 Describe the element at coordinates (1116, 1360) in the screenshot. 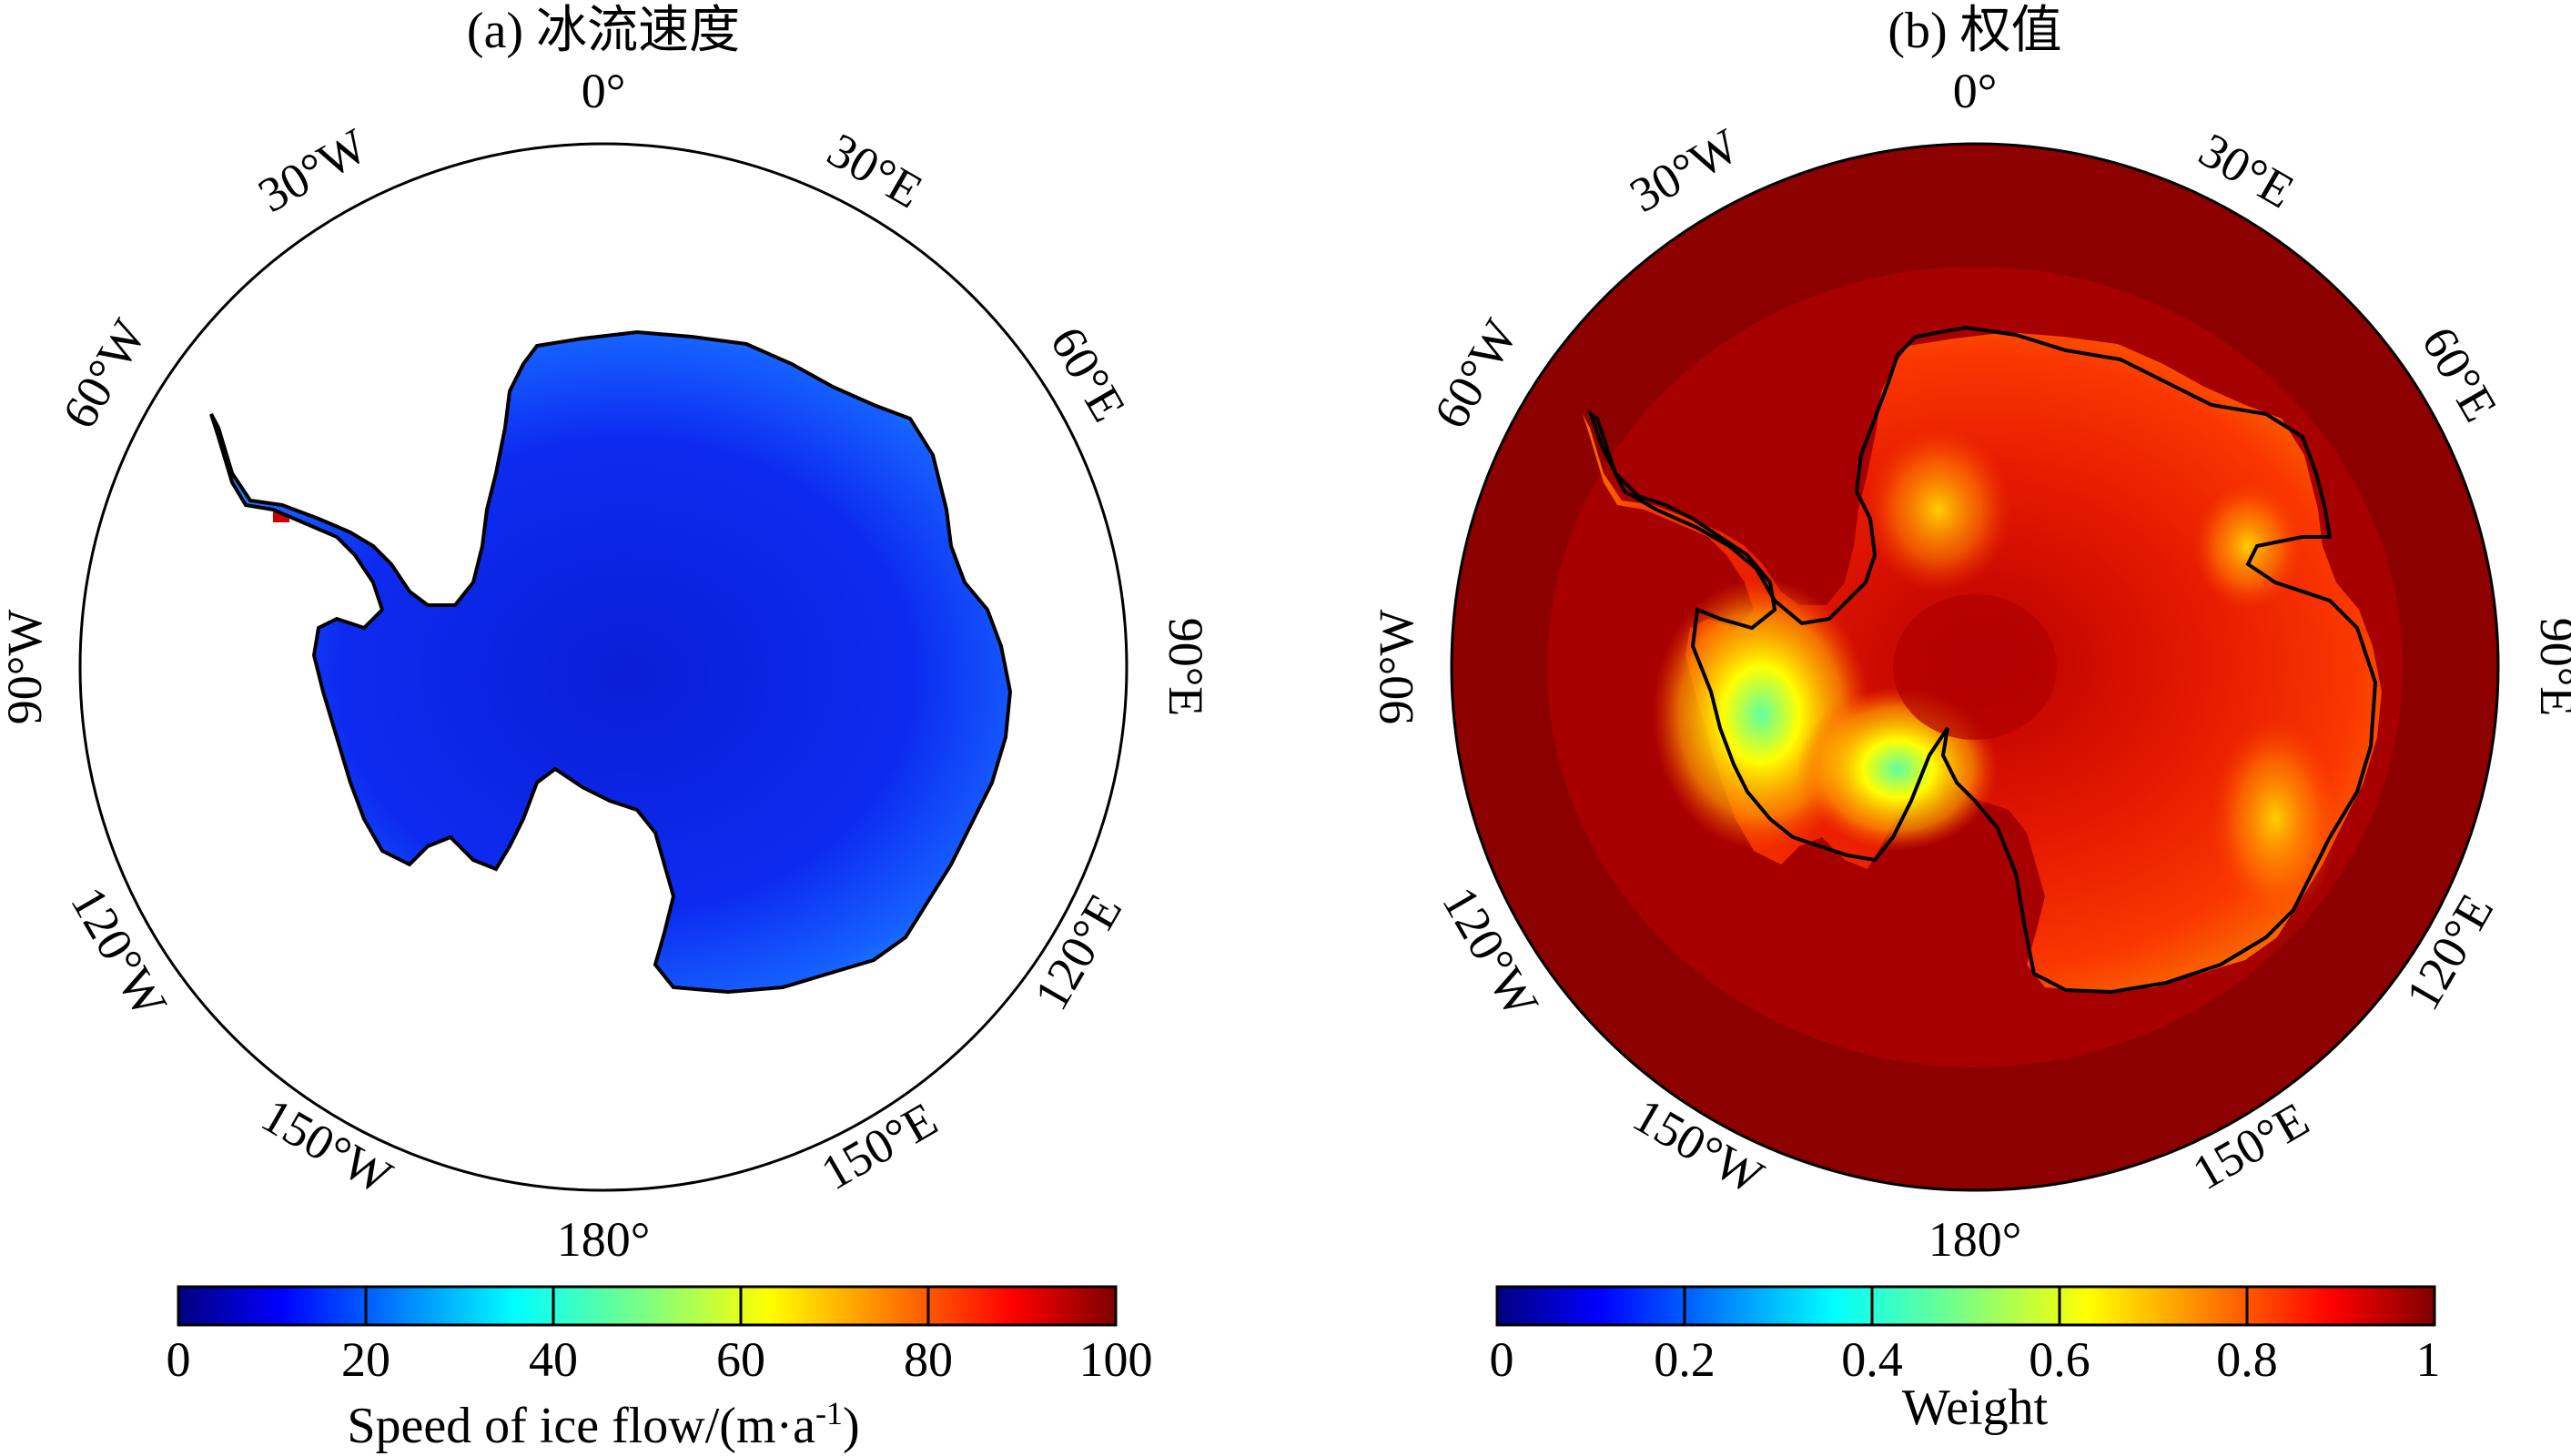

I see `colorbar-a-tick-100: 100` at that location.